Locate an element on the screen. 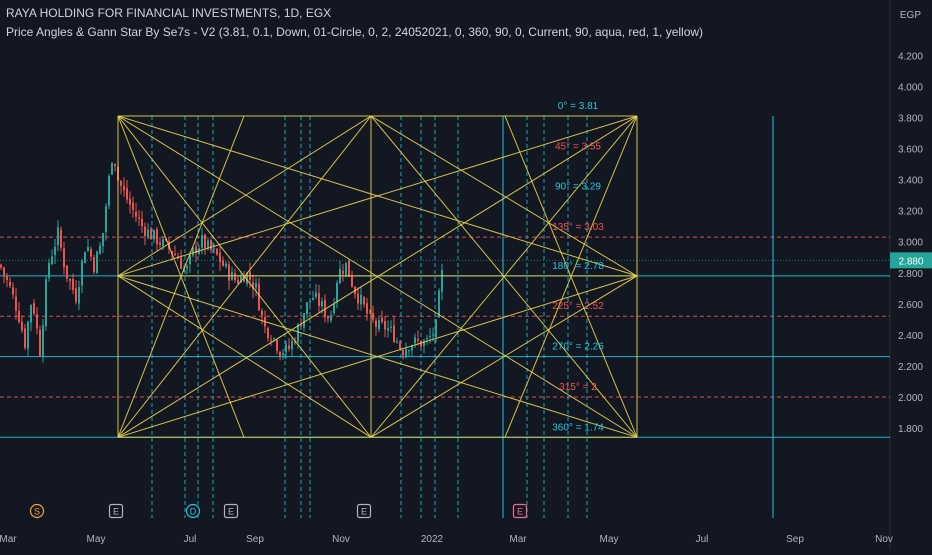  y-tick-label: 2.800 is located at coordinates (910, 274).